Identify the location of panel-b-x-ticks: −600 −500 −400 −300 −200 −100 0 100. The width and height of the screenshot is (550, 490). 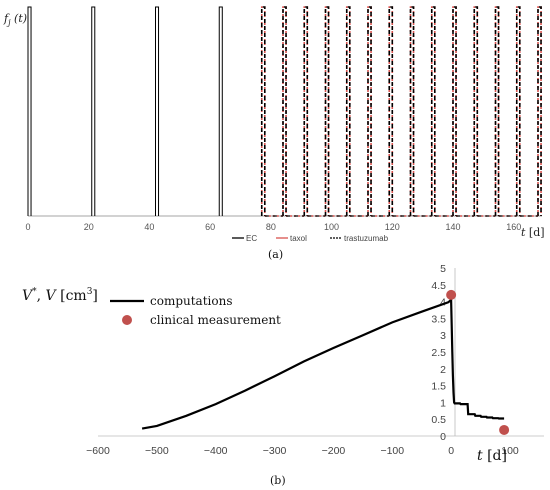
(302, 451).